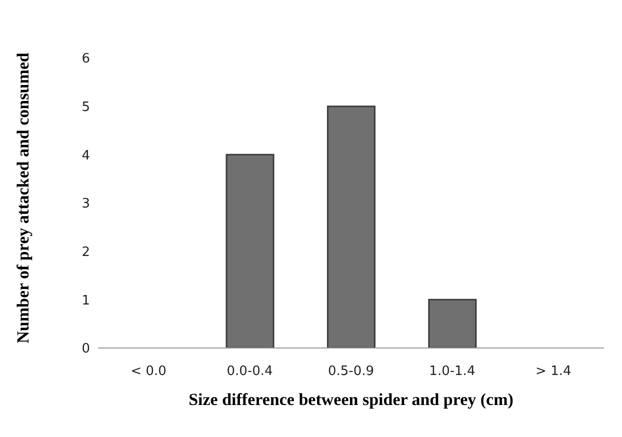 Image resolution: width=622 pixels, height=437 pixels. I want to click on y-tick-label: 4, so click(86, 156).